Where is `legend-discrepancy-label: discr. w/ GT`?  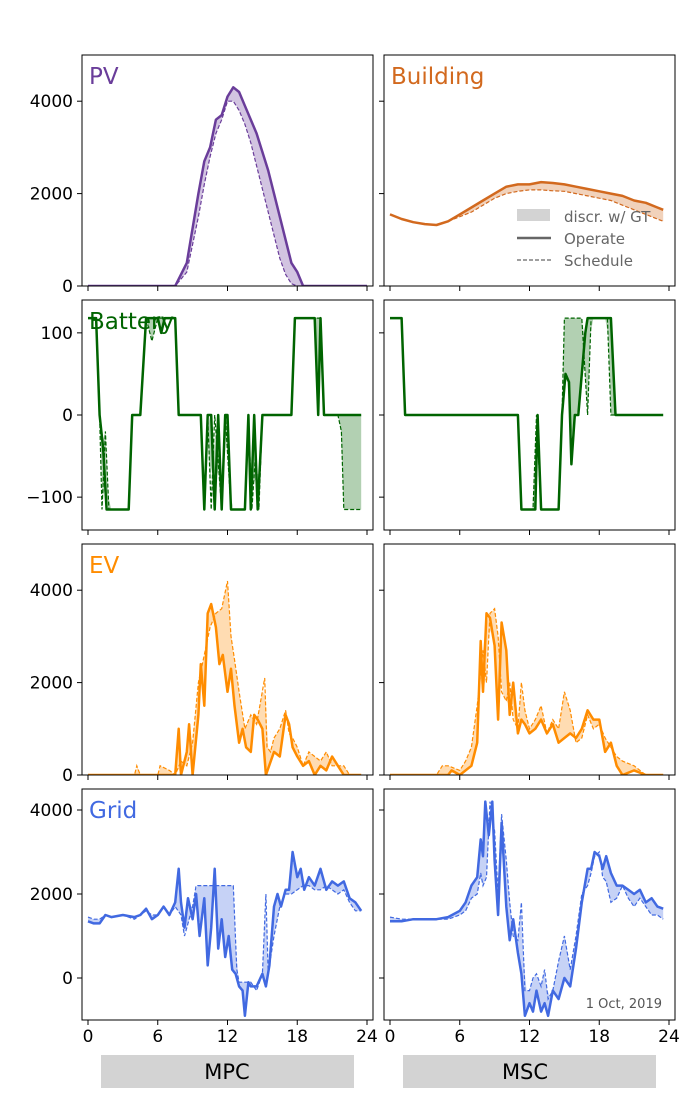 legend-discrepancy-label: discr. w/ GT is located at coordinates (607, 217).